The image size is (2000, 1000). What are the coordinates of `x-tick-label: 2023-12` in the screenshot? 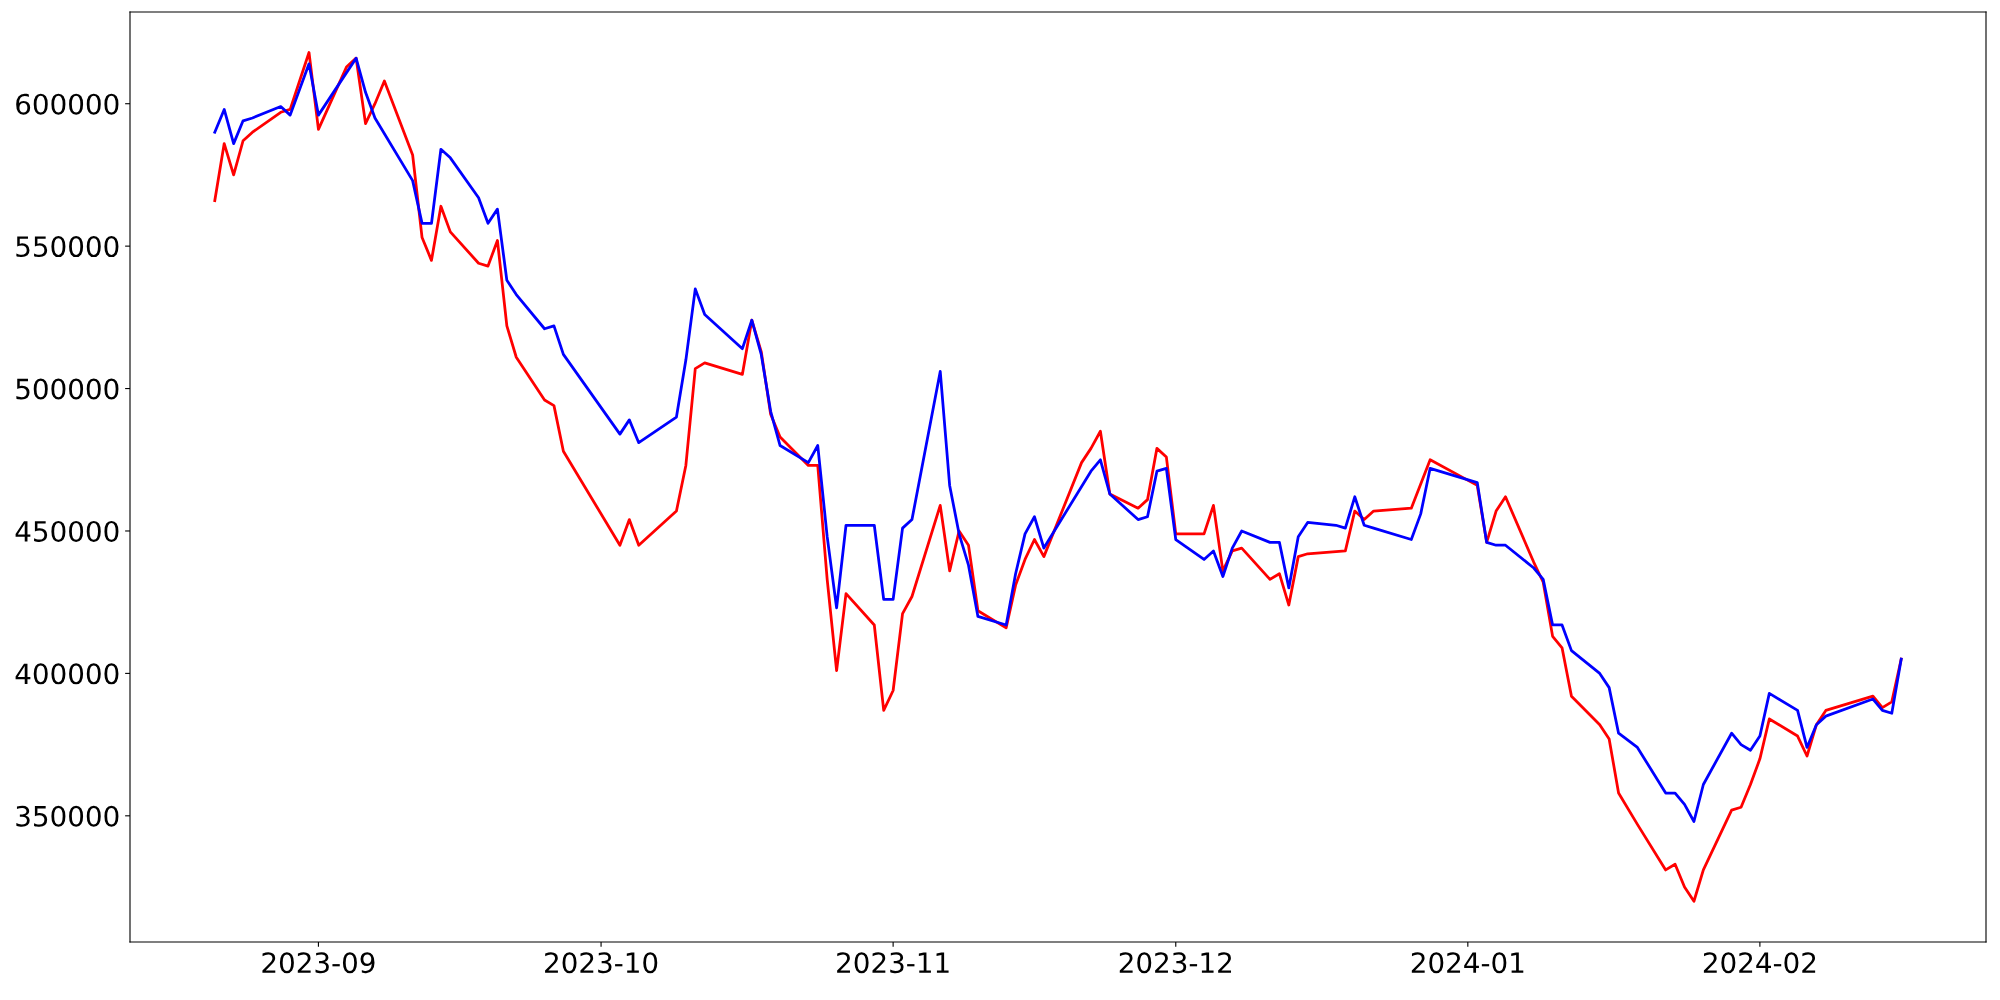 It's located at (1175, 963).